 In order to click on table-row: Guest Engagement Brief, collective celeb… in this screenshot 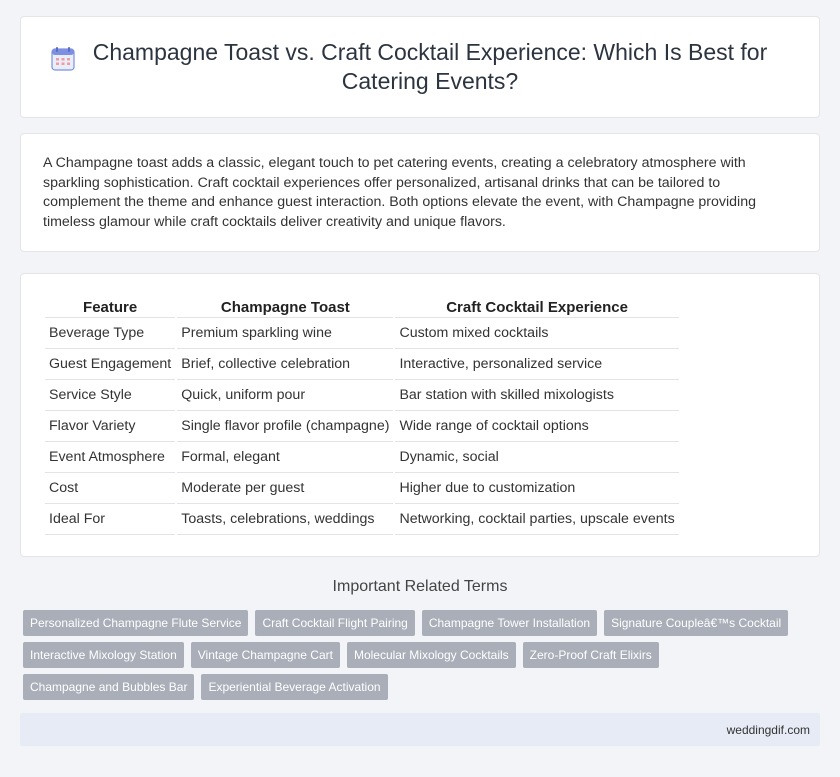, I will do `click(362, 364)`.